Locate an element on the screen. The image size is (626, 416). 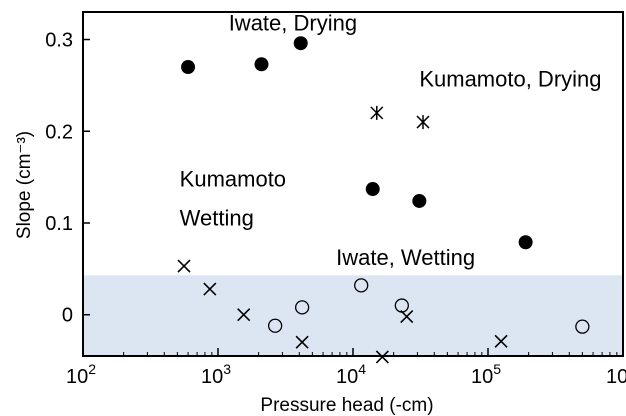
x-tick-label: 10³ is located at coordinates (216, 374).